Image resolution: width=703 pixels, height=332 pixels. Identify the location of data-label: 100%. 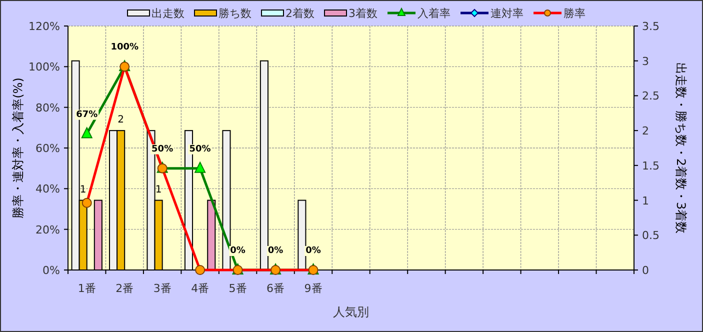
(124, 47).